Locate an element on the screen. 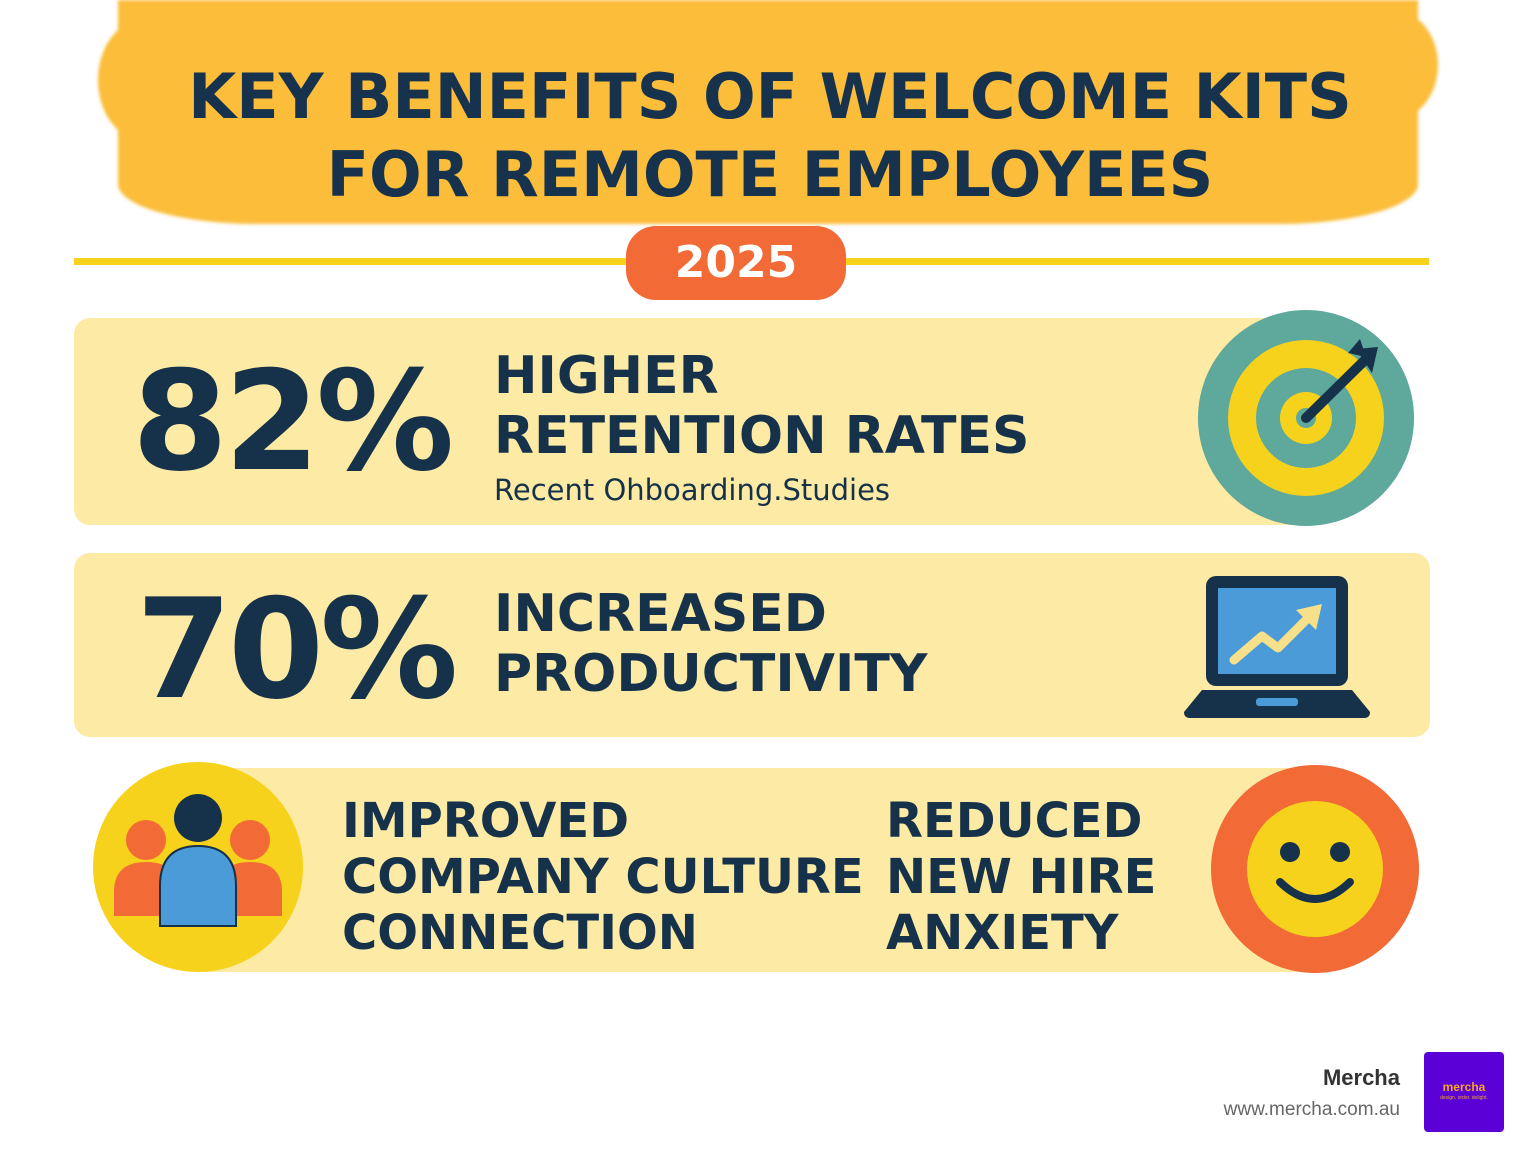 The height and width of the screenshot is (1154, 1536). label-productivity-line-1: INCREASED is located at coordinates (660, 614).